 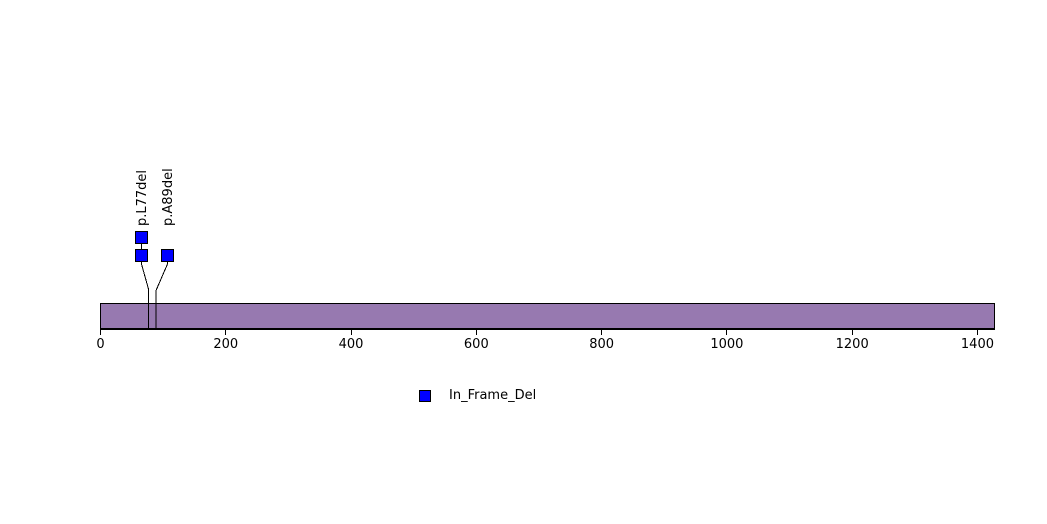 I want to click on x-axis-tick-label: 600, so click(x=476, y=344).